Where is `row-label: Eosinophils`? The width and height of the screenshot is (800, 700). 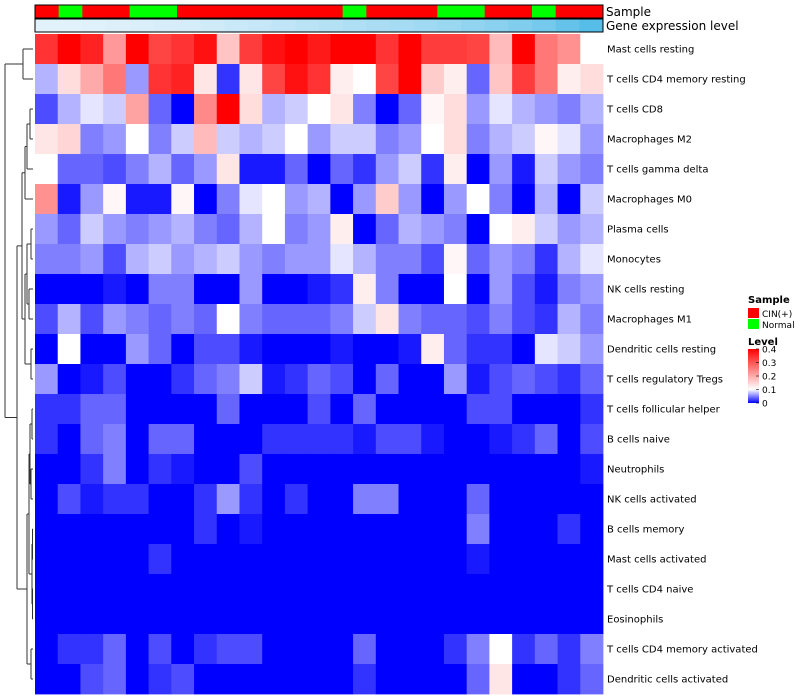
row-label: Eosinophils is located at coordinates (635, 620).